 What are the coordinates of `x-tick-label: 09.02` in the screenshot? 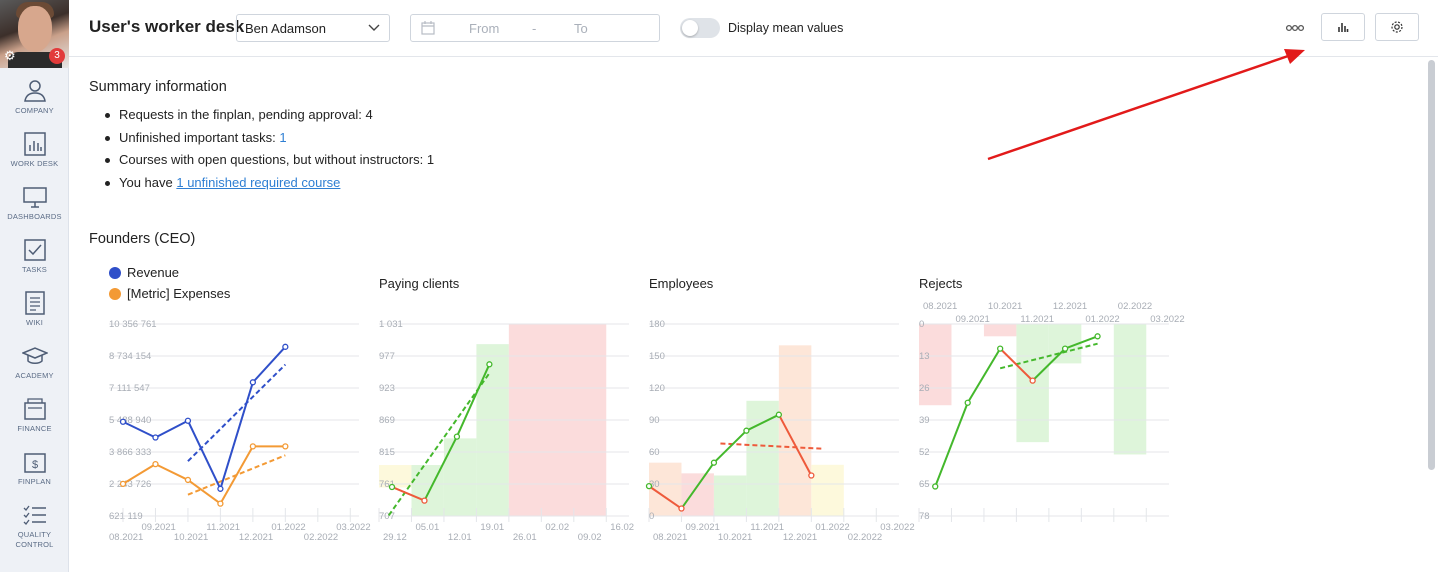 It's located at (590, 537).